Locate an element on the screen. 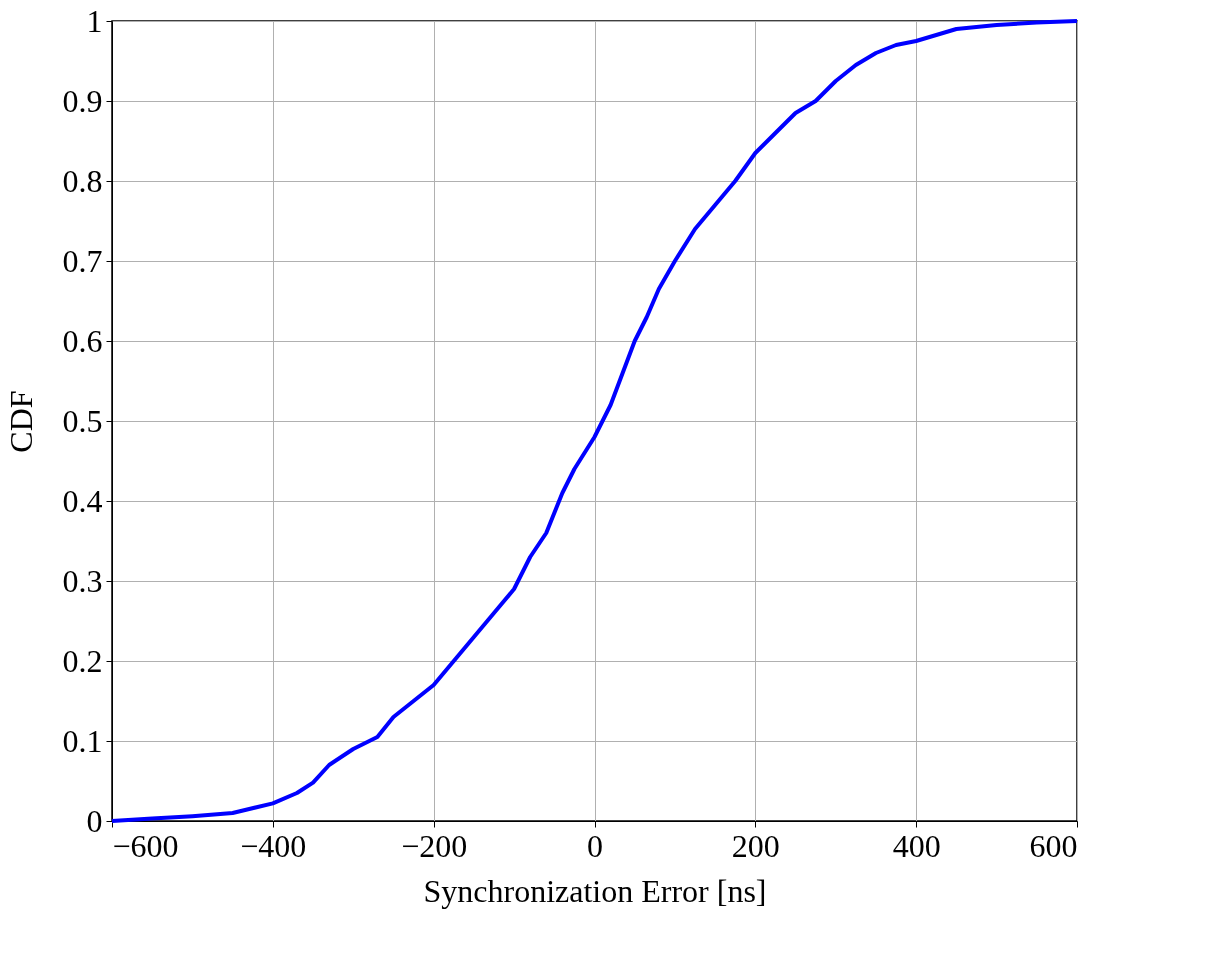 This screenshot has width=1217, height=963. y-tick-label: 0.8 is located at coordinates (82, 180).